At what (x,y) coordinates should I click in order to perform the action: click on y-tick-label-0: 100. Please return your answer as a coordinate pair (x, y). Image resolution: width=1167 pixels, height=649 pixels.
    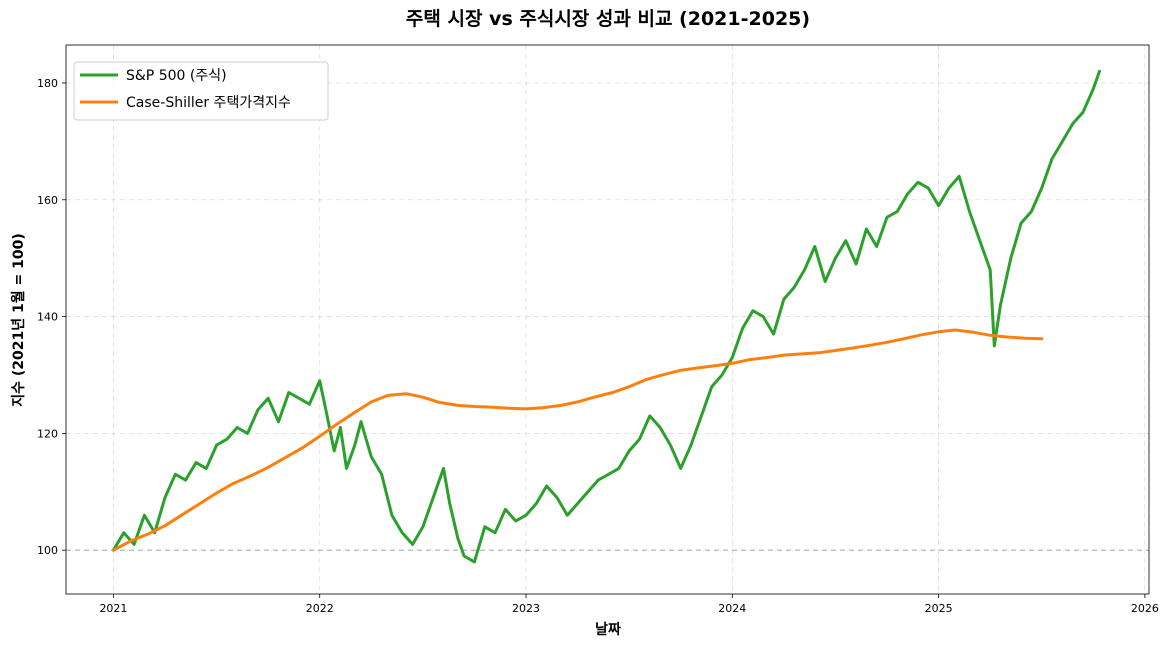
    Looking at the image, I should click on (47, 550).